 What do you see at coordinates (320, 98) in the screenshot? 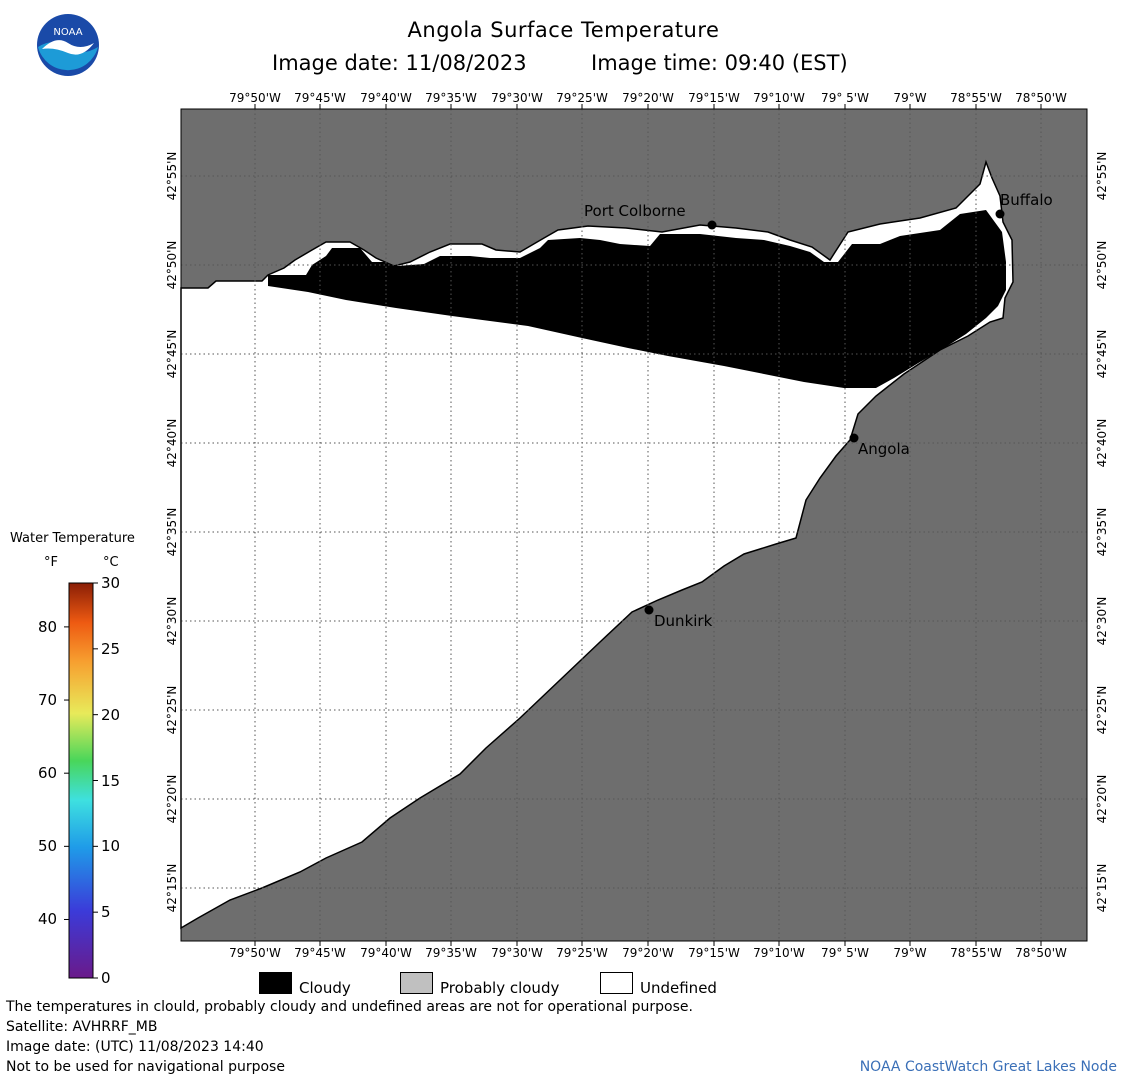
I see `lon-label-top: 79°45'W` at bounding box center [320, 98].